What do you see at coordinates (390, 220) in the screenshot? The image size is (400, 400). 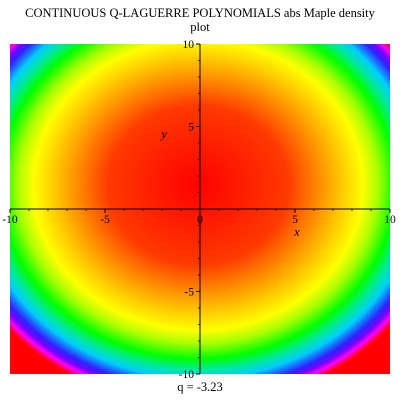 I see `x-tick-label: 10` at bounding box center [390, 220].